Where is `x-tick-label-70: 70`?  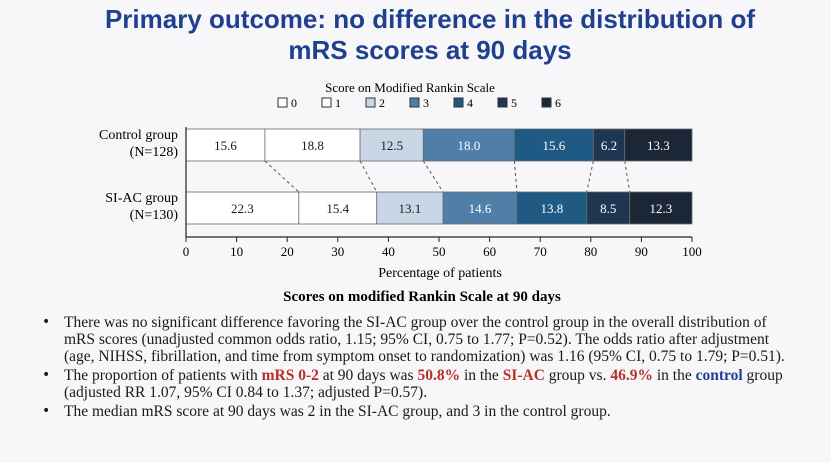
x-tick-label-70: 70 is located at coordinates (540, 251).